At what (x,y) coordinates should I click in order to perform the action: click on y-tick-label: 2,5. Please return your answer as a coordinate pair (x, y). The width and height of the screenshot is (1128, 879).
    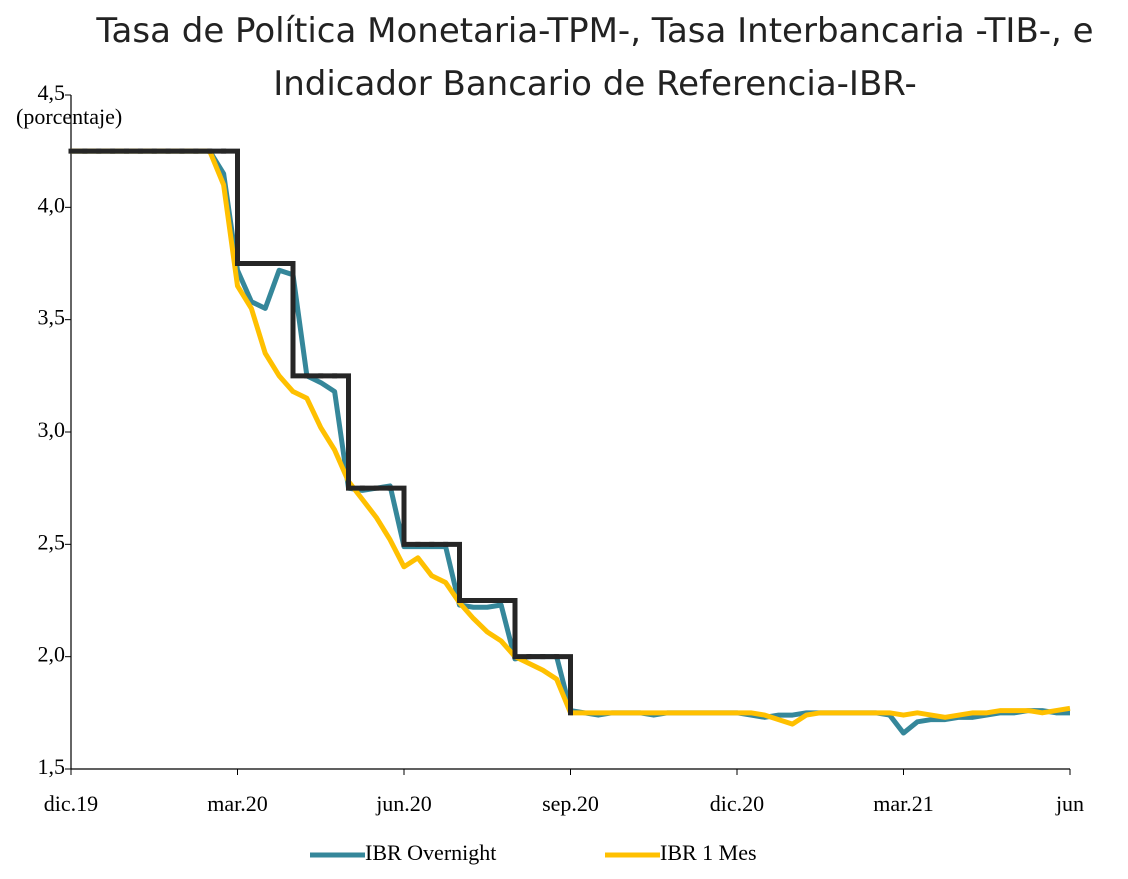
    Looking at the image, I should click on (52, 541).